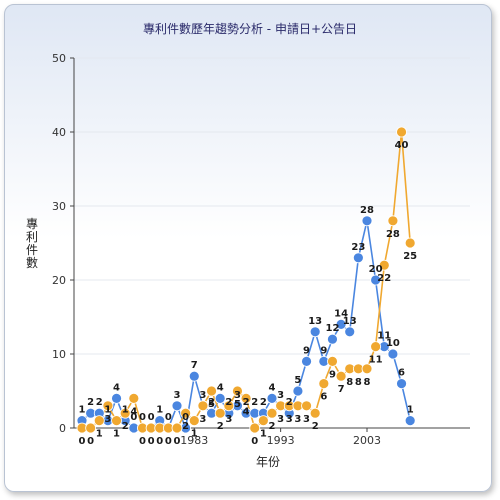  What do you see at coordinates (376, 360) in the screenshot?
I see `series-2-data-label: 11` at bounding box center [376, 360].